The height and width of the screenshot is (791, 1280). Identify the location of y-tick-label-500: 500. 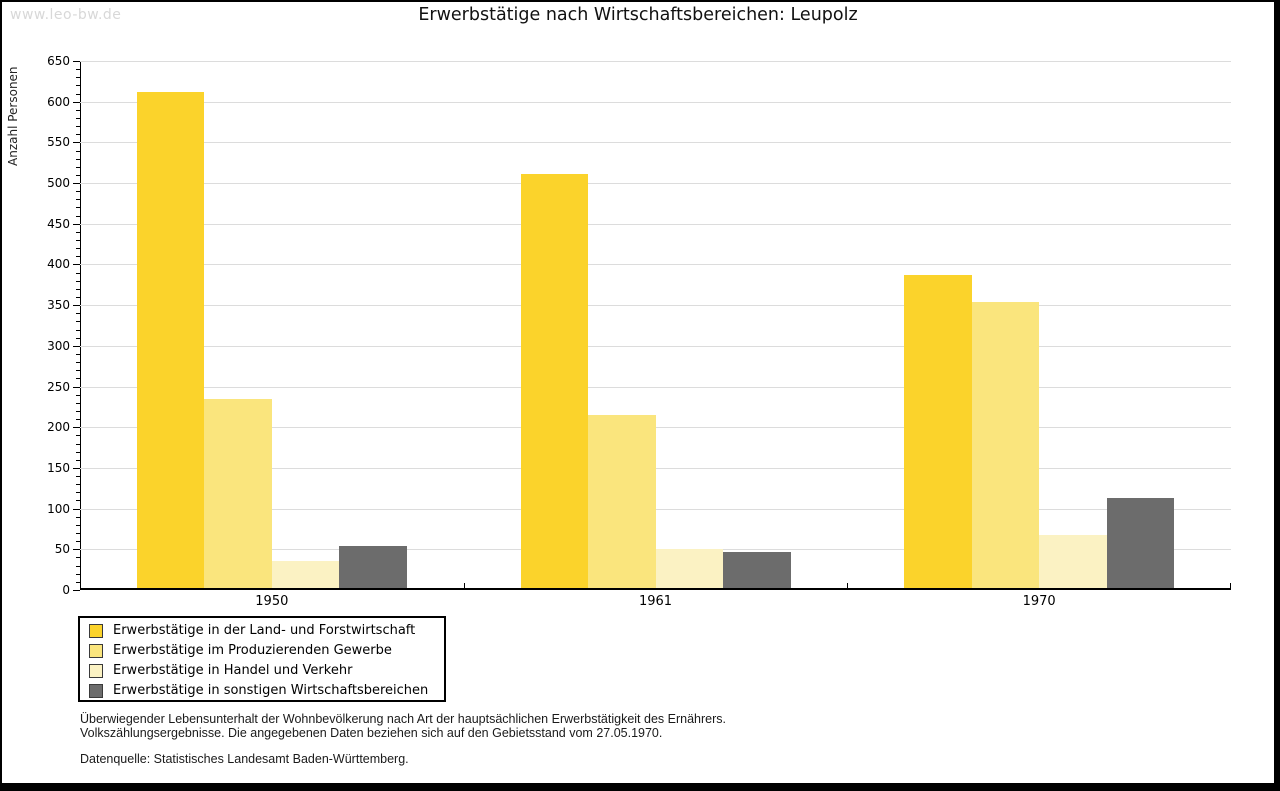
(58, 183).